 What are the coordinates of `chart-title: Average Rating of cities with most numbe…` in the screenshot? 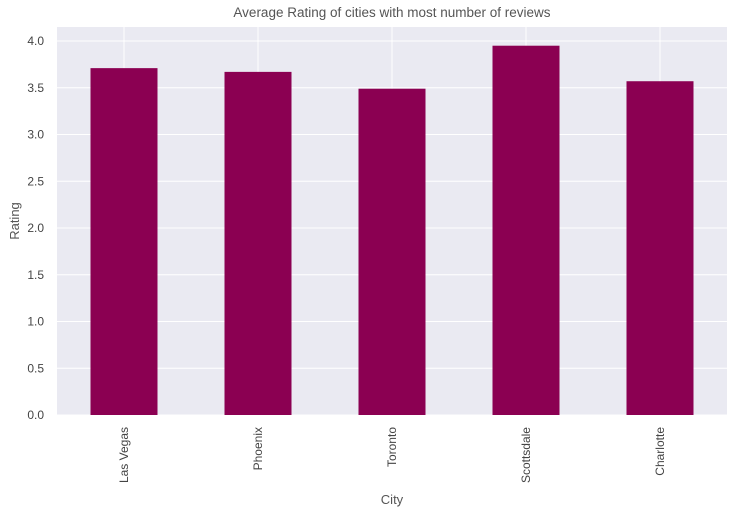 It's located at (391, 12).